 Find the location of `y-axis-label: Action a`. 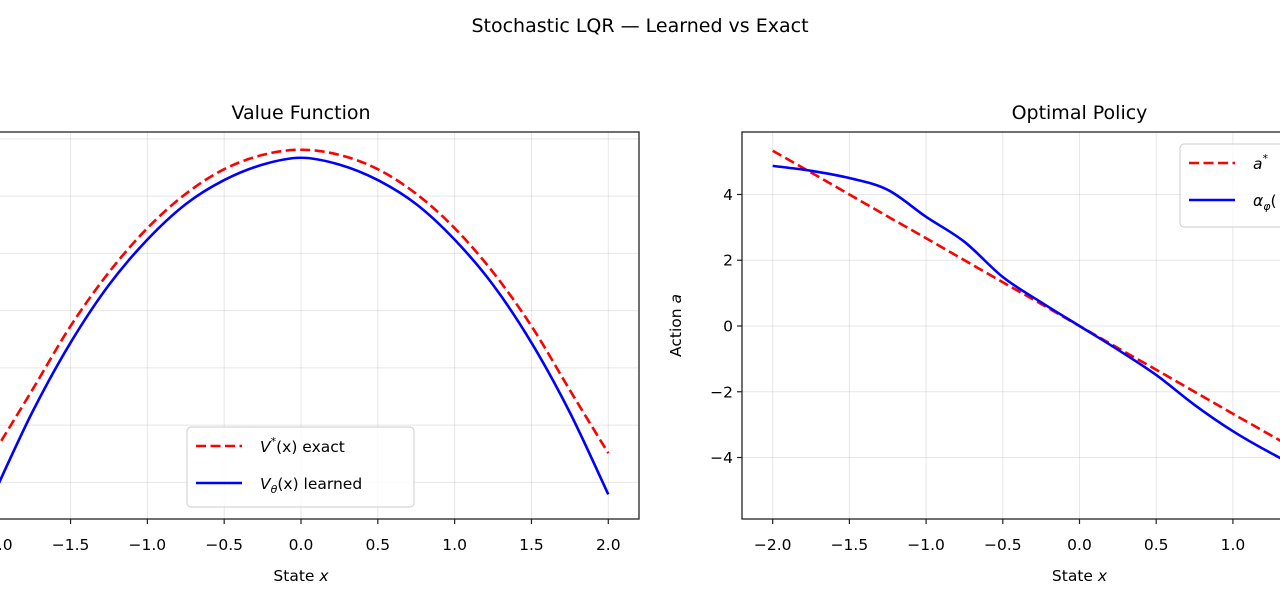

y-axis-label: Action a is located at coordinates (676, 325).